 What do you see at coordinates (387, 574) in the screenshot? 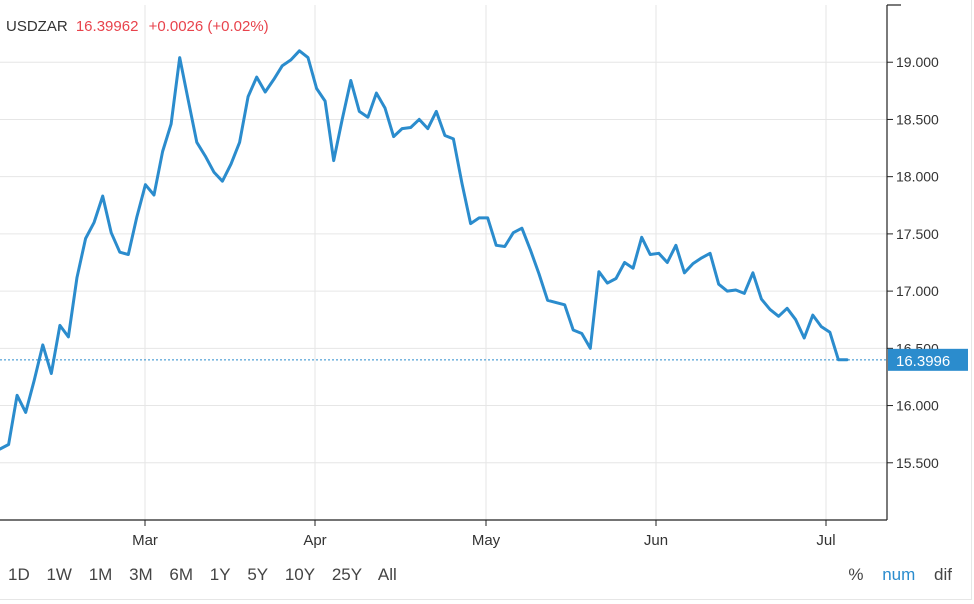
I see `range-button-all: All` at bounding box center [387, 574].